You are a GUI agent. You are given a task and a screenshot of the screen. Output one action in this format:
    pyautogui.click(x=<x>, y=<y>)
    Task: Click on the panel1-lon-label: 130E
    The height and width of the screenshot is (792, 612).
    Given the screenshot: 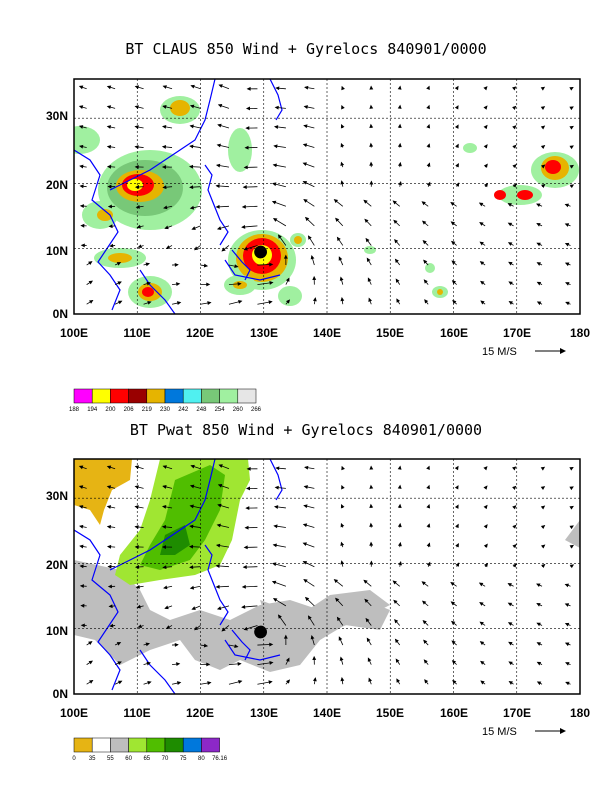 What is the action you would take?
    pyautogui.click(x=264, y=333)
    